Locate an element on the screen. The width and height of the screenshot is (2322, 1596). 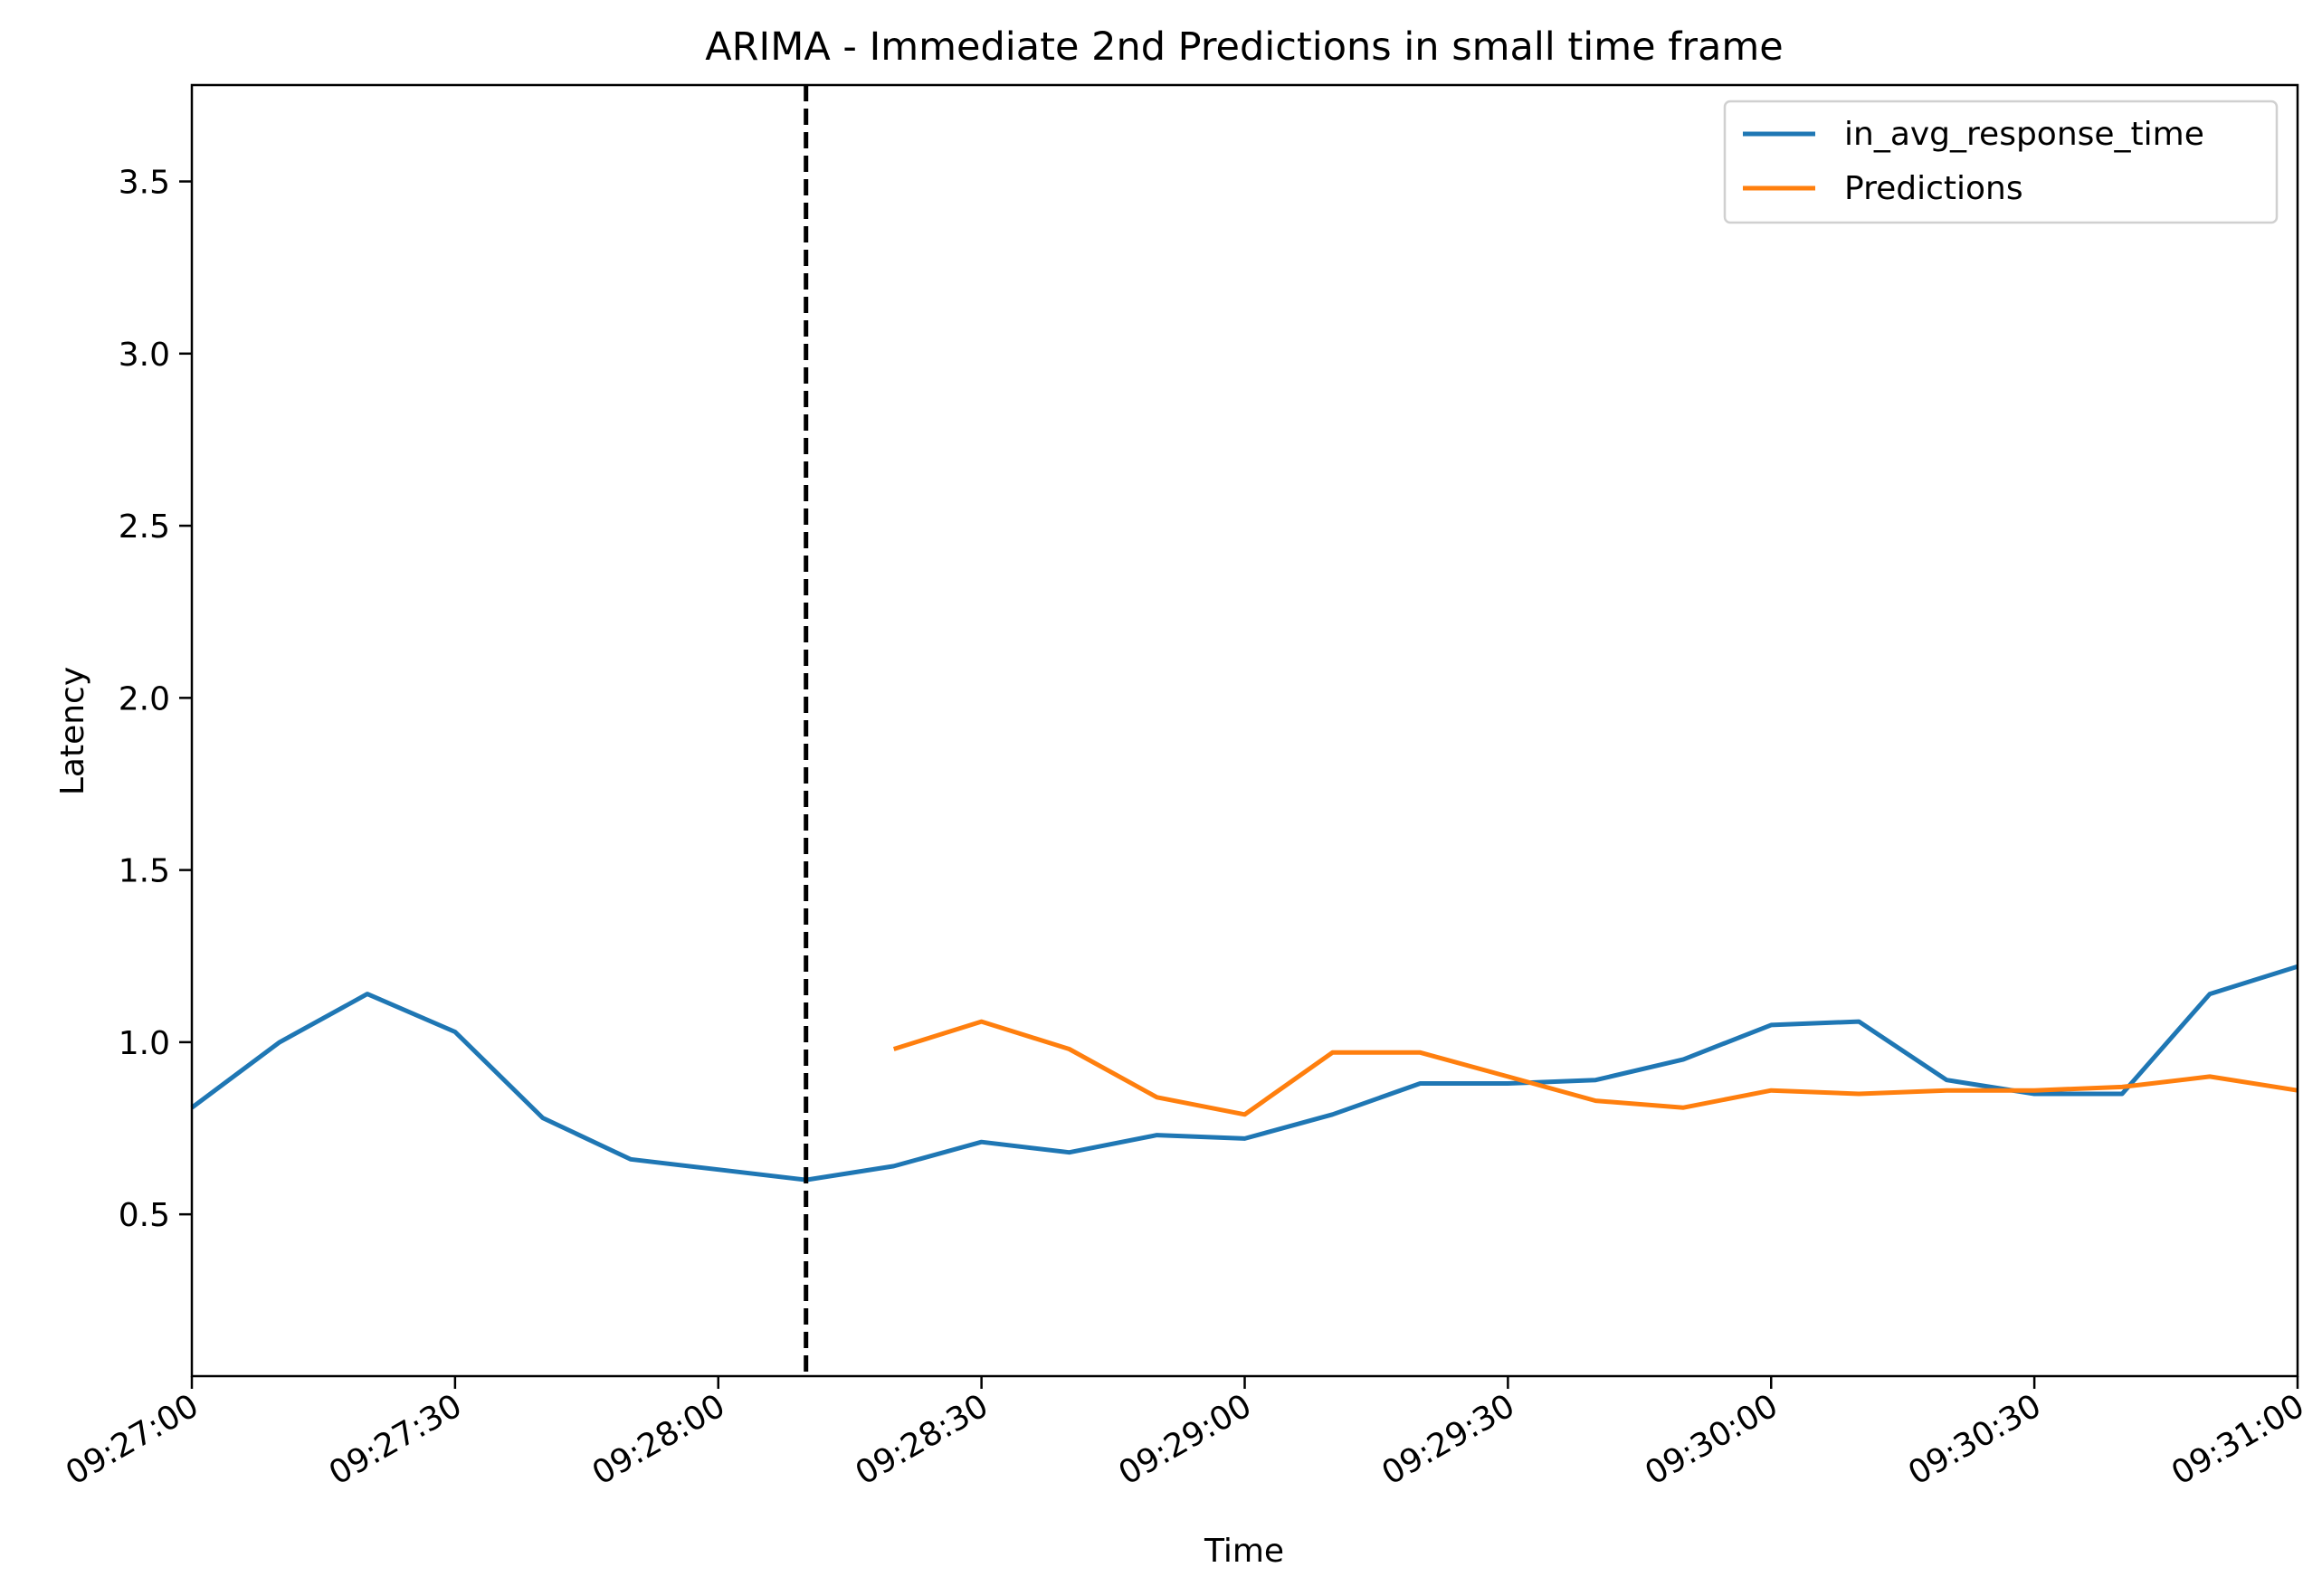
y-axis-title: Latency is located at coordinates (72, 731).